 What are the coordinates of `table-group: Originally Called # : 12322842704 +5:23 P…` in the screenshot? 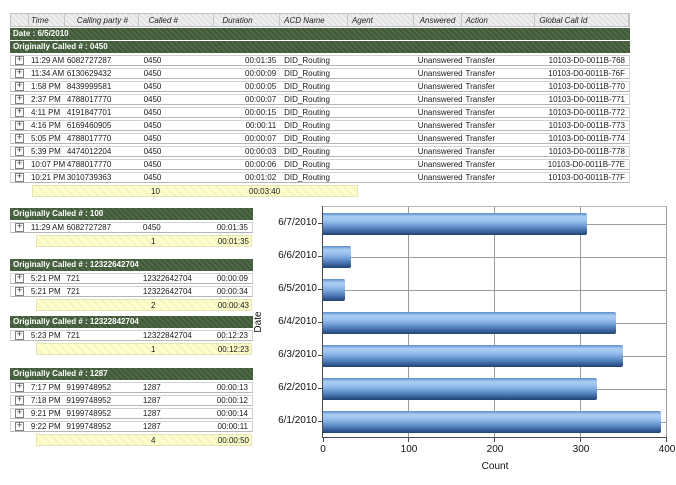 It's located at (131, 335).